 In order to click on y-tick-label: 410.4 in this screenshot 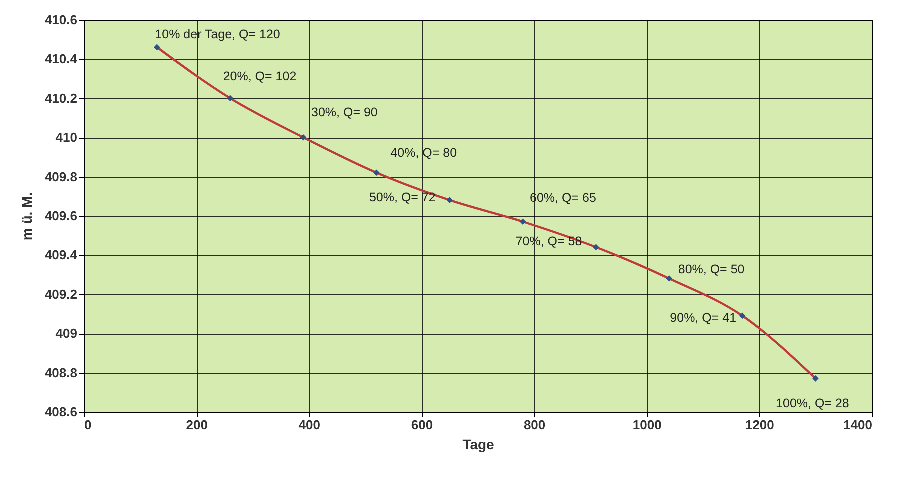, I will do `click(61, 59)`.